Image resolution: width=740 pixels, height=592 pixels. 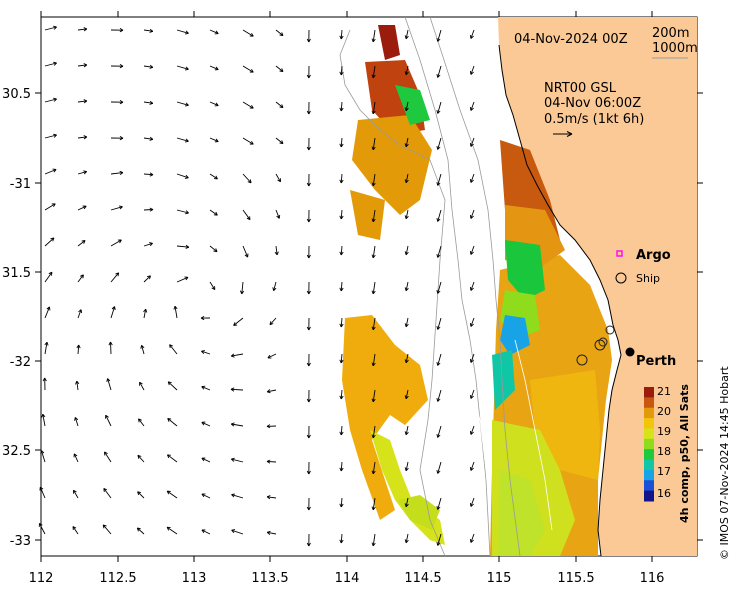 I want to click on cbar-tick-20: 20, so click(x=664, y=411).